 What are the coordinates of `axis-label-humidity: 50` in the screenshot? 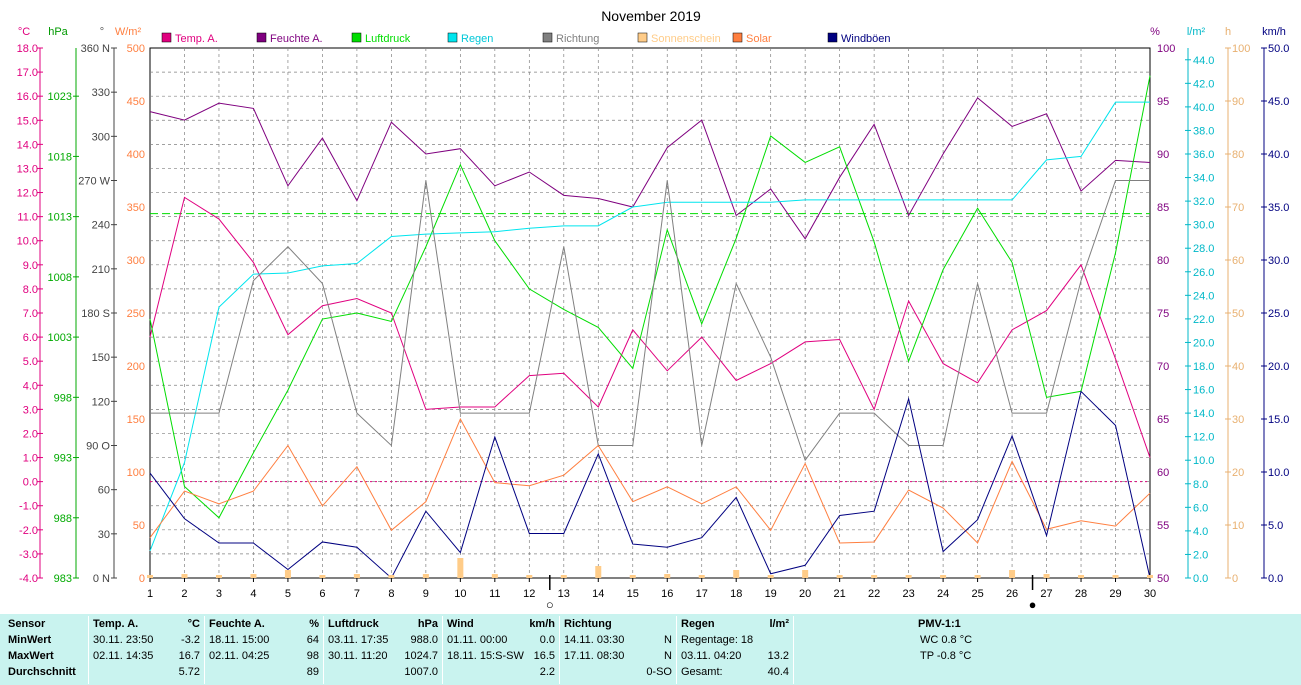 It's located at (1163, 579).